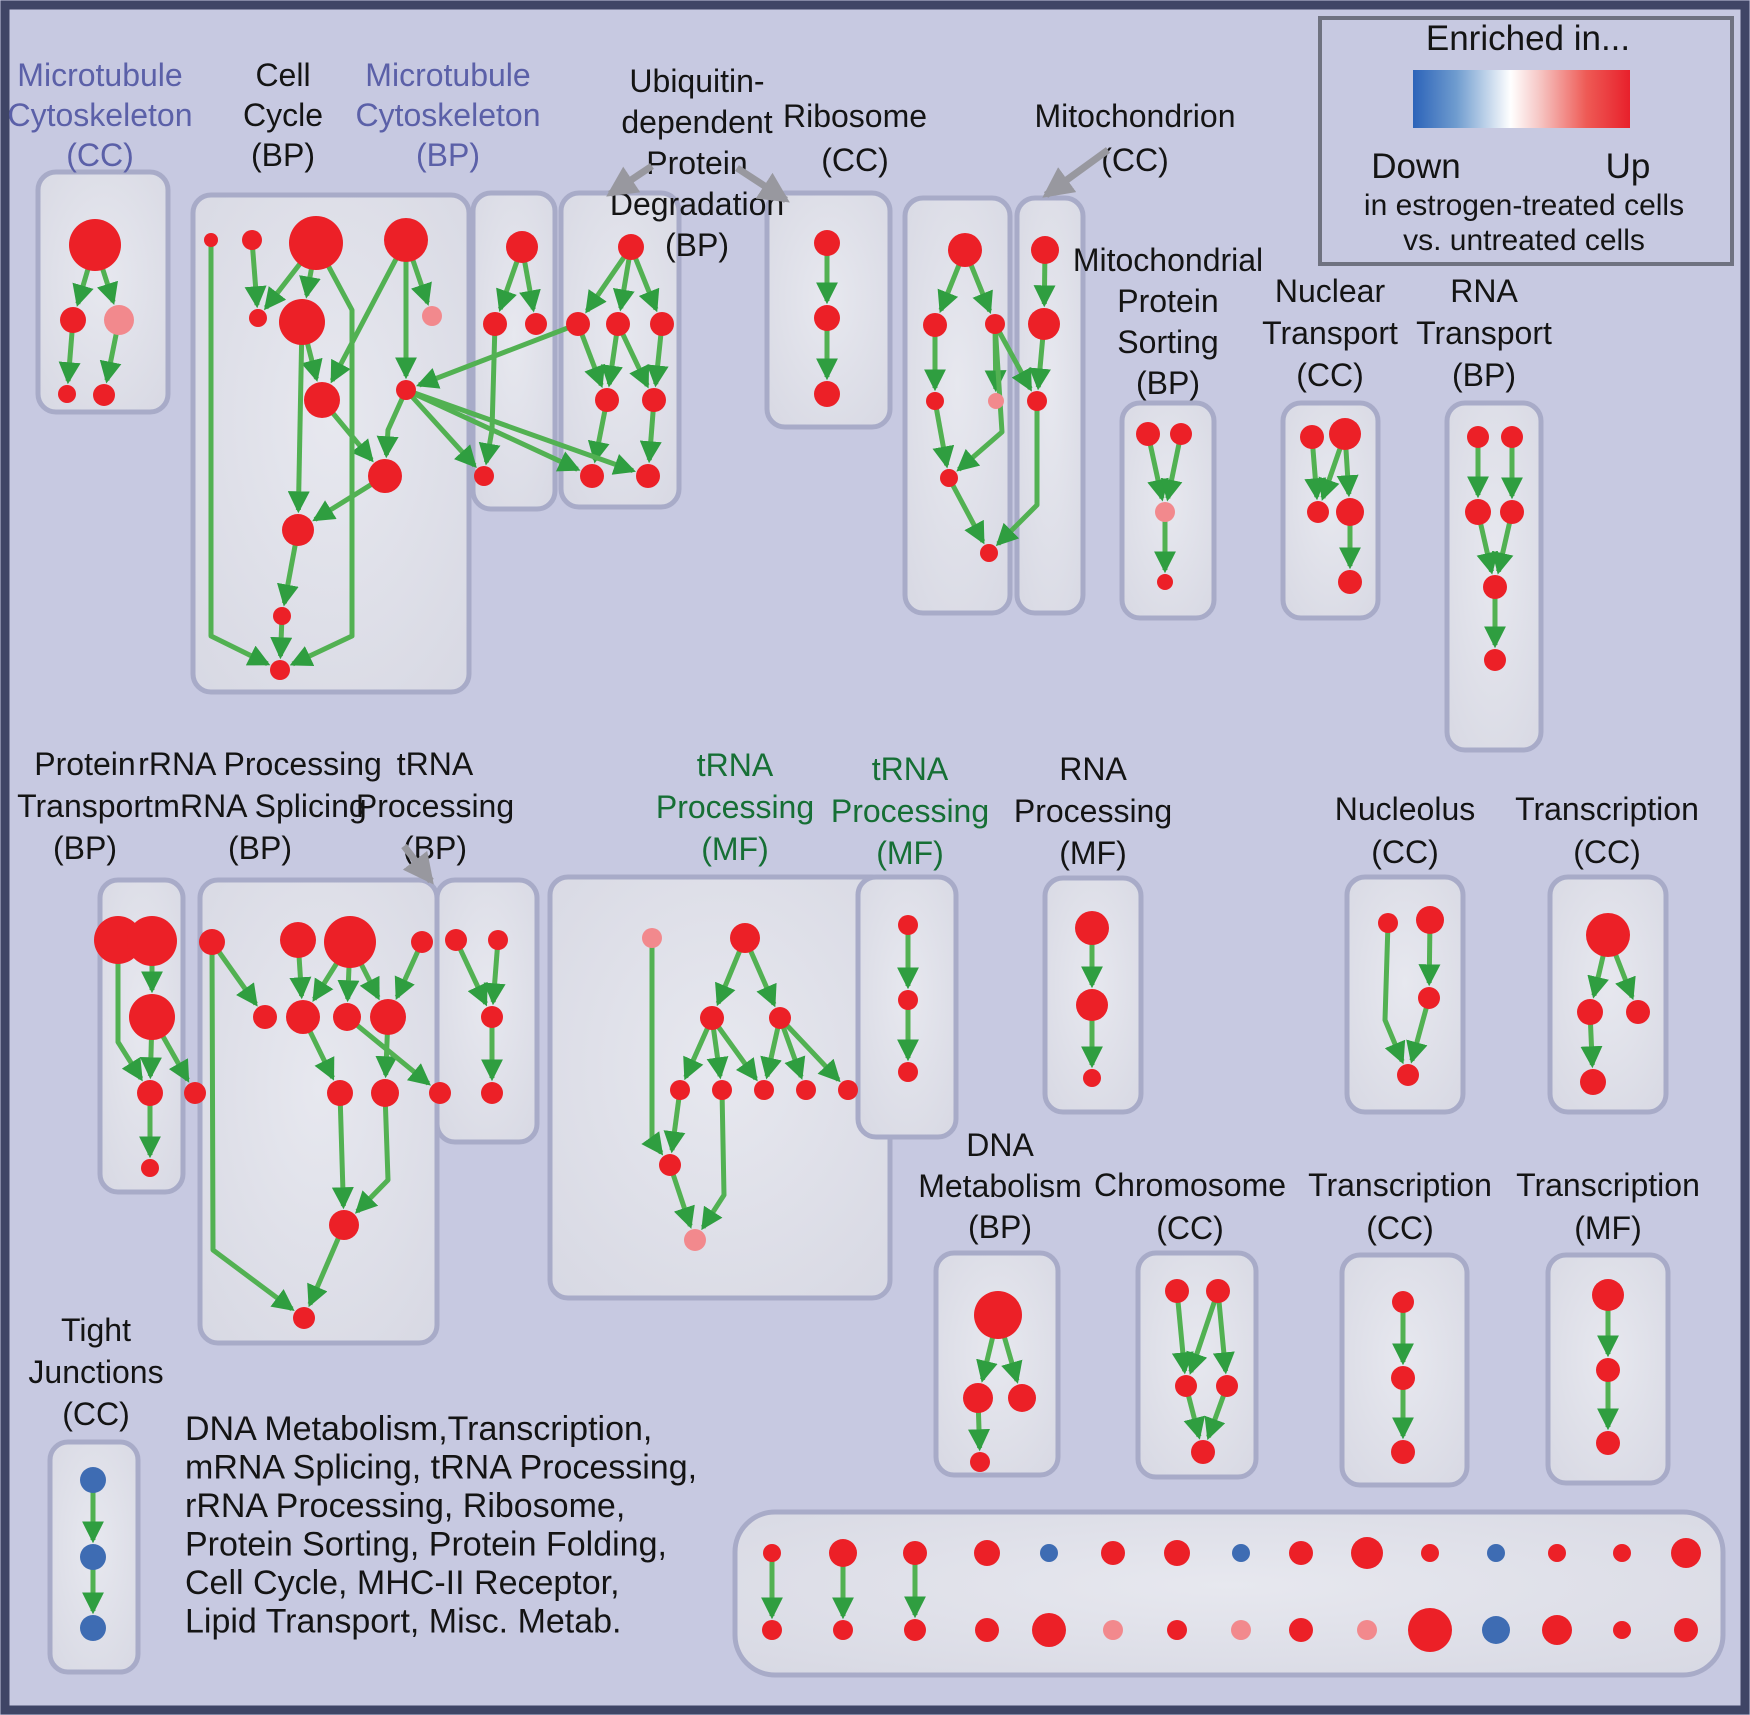  I want to click on group-label-mt-cc: (CC), so click(100, 155).